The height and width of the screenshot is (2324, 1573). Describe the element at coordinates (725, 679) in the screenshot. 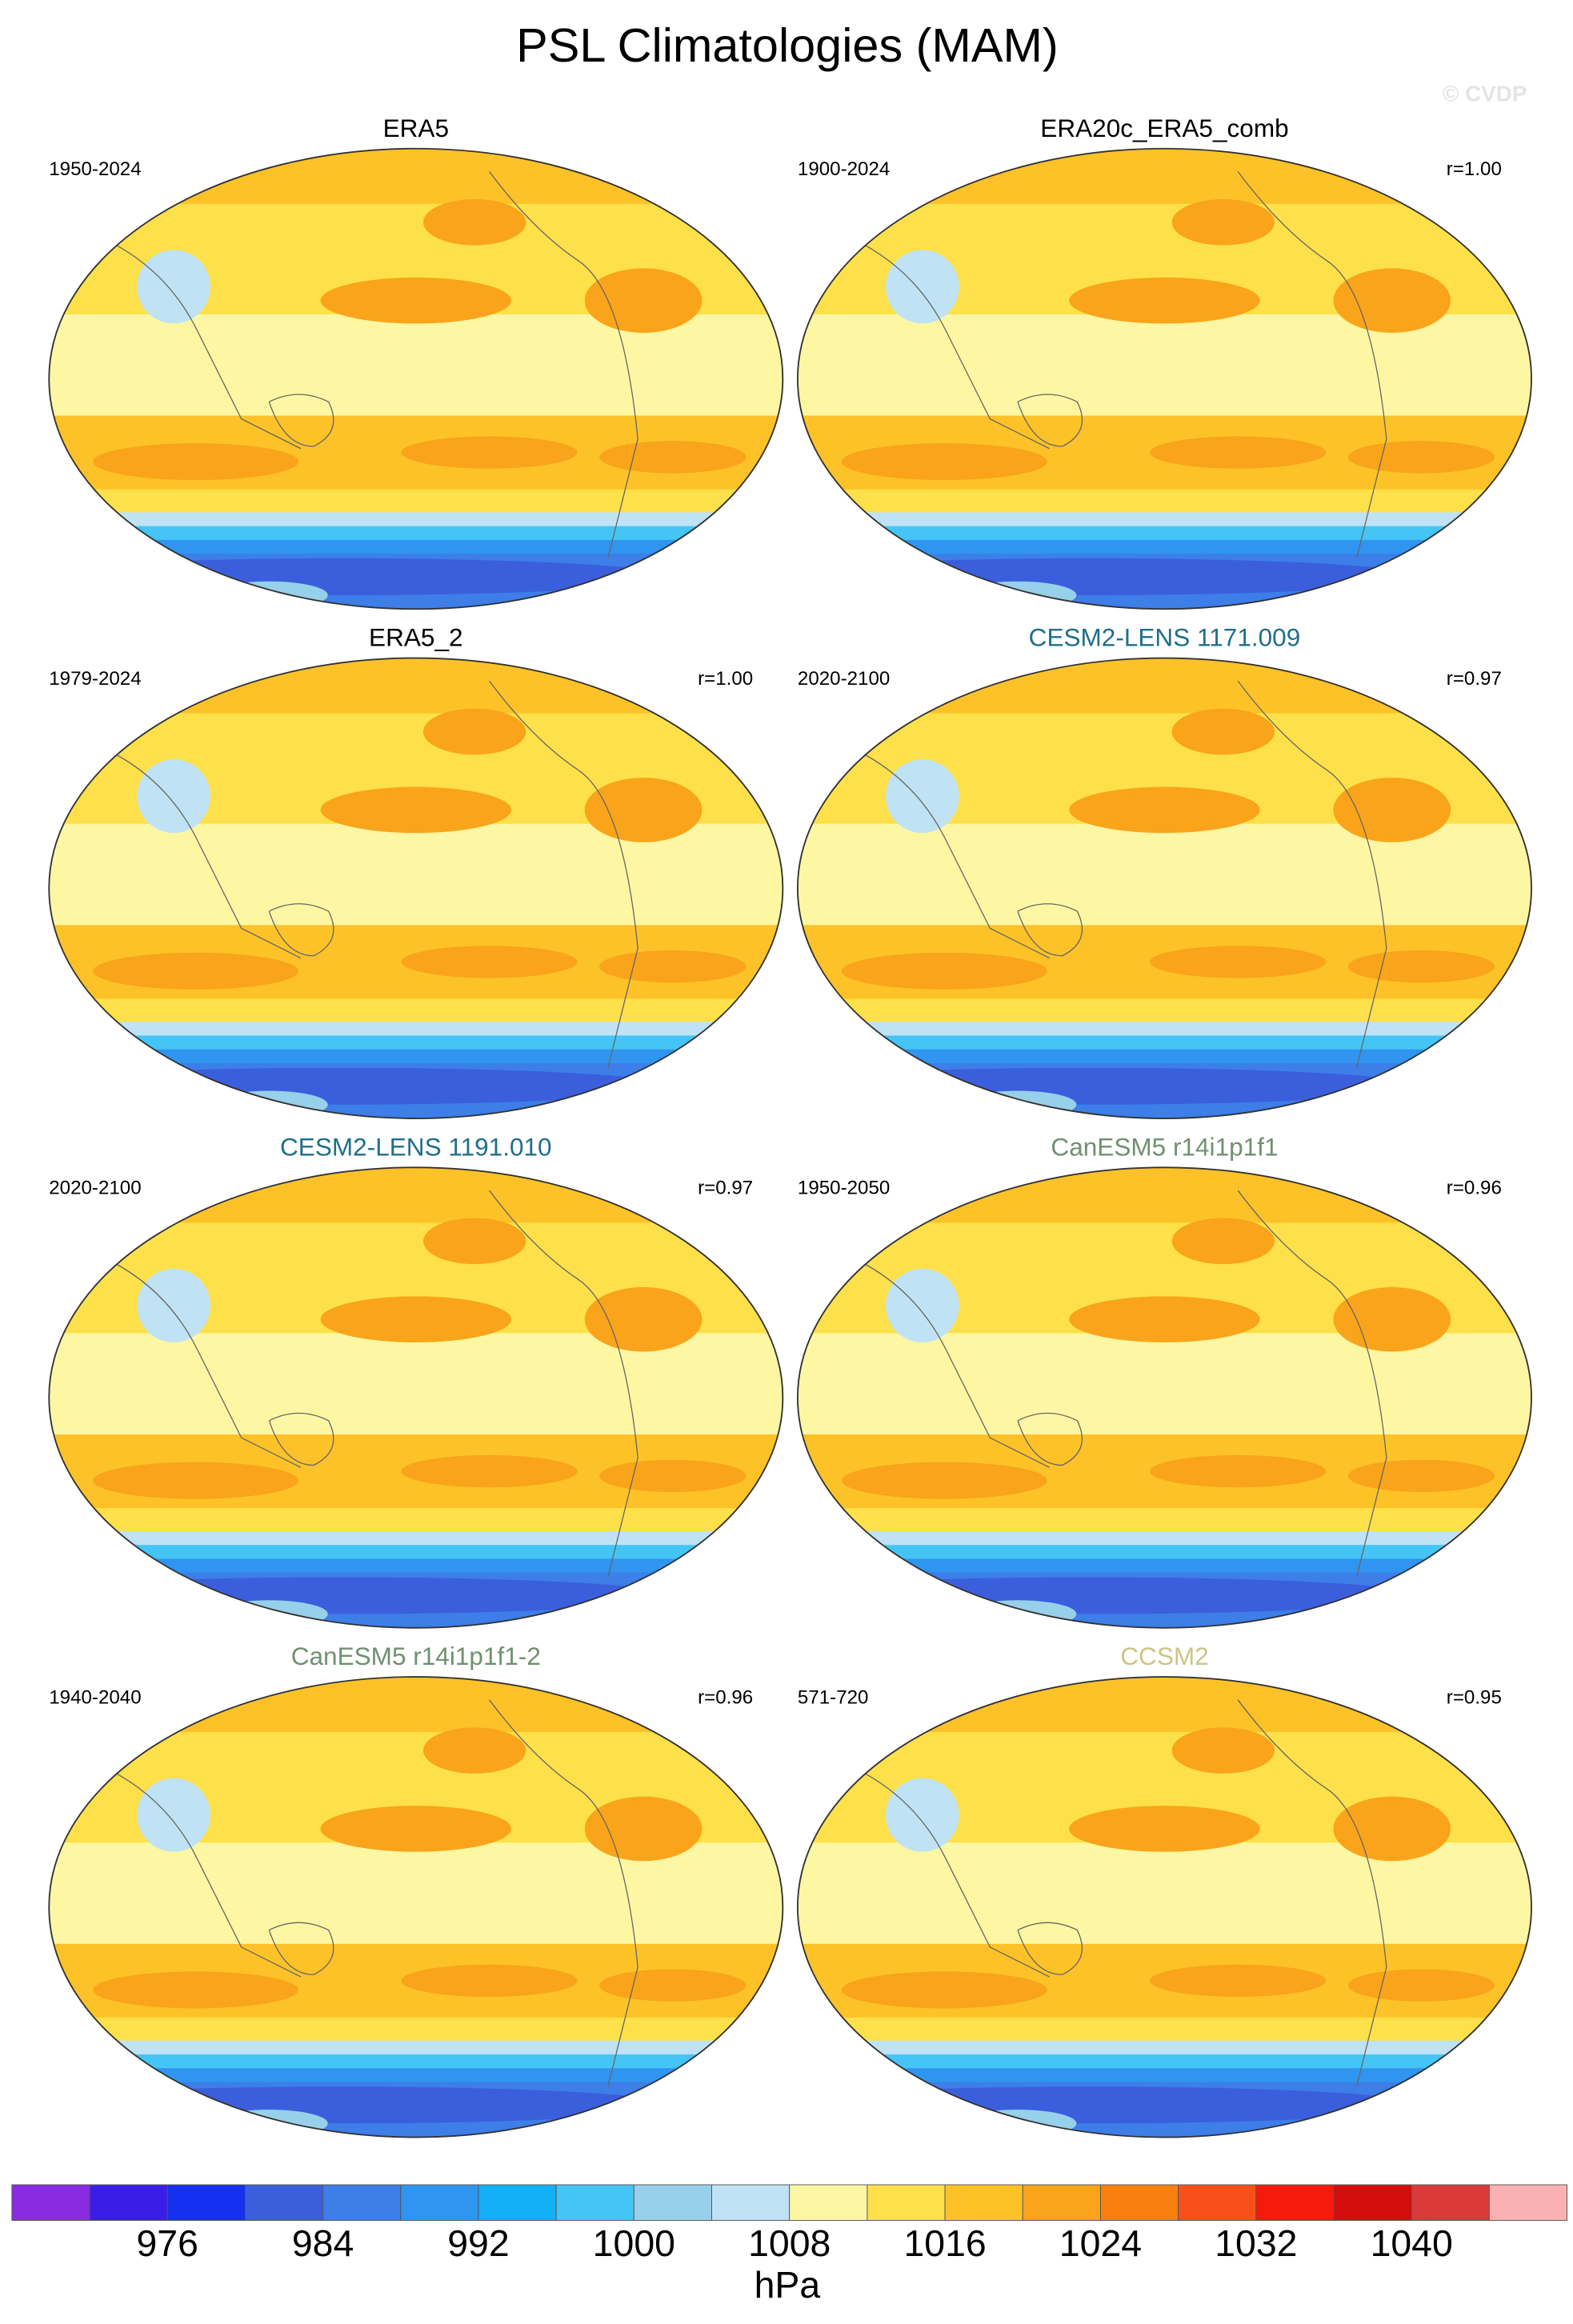

I see `panel-correlation: r=1.00` at that location.